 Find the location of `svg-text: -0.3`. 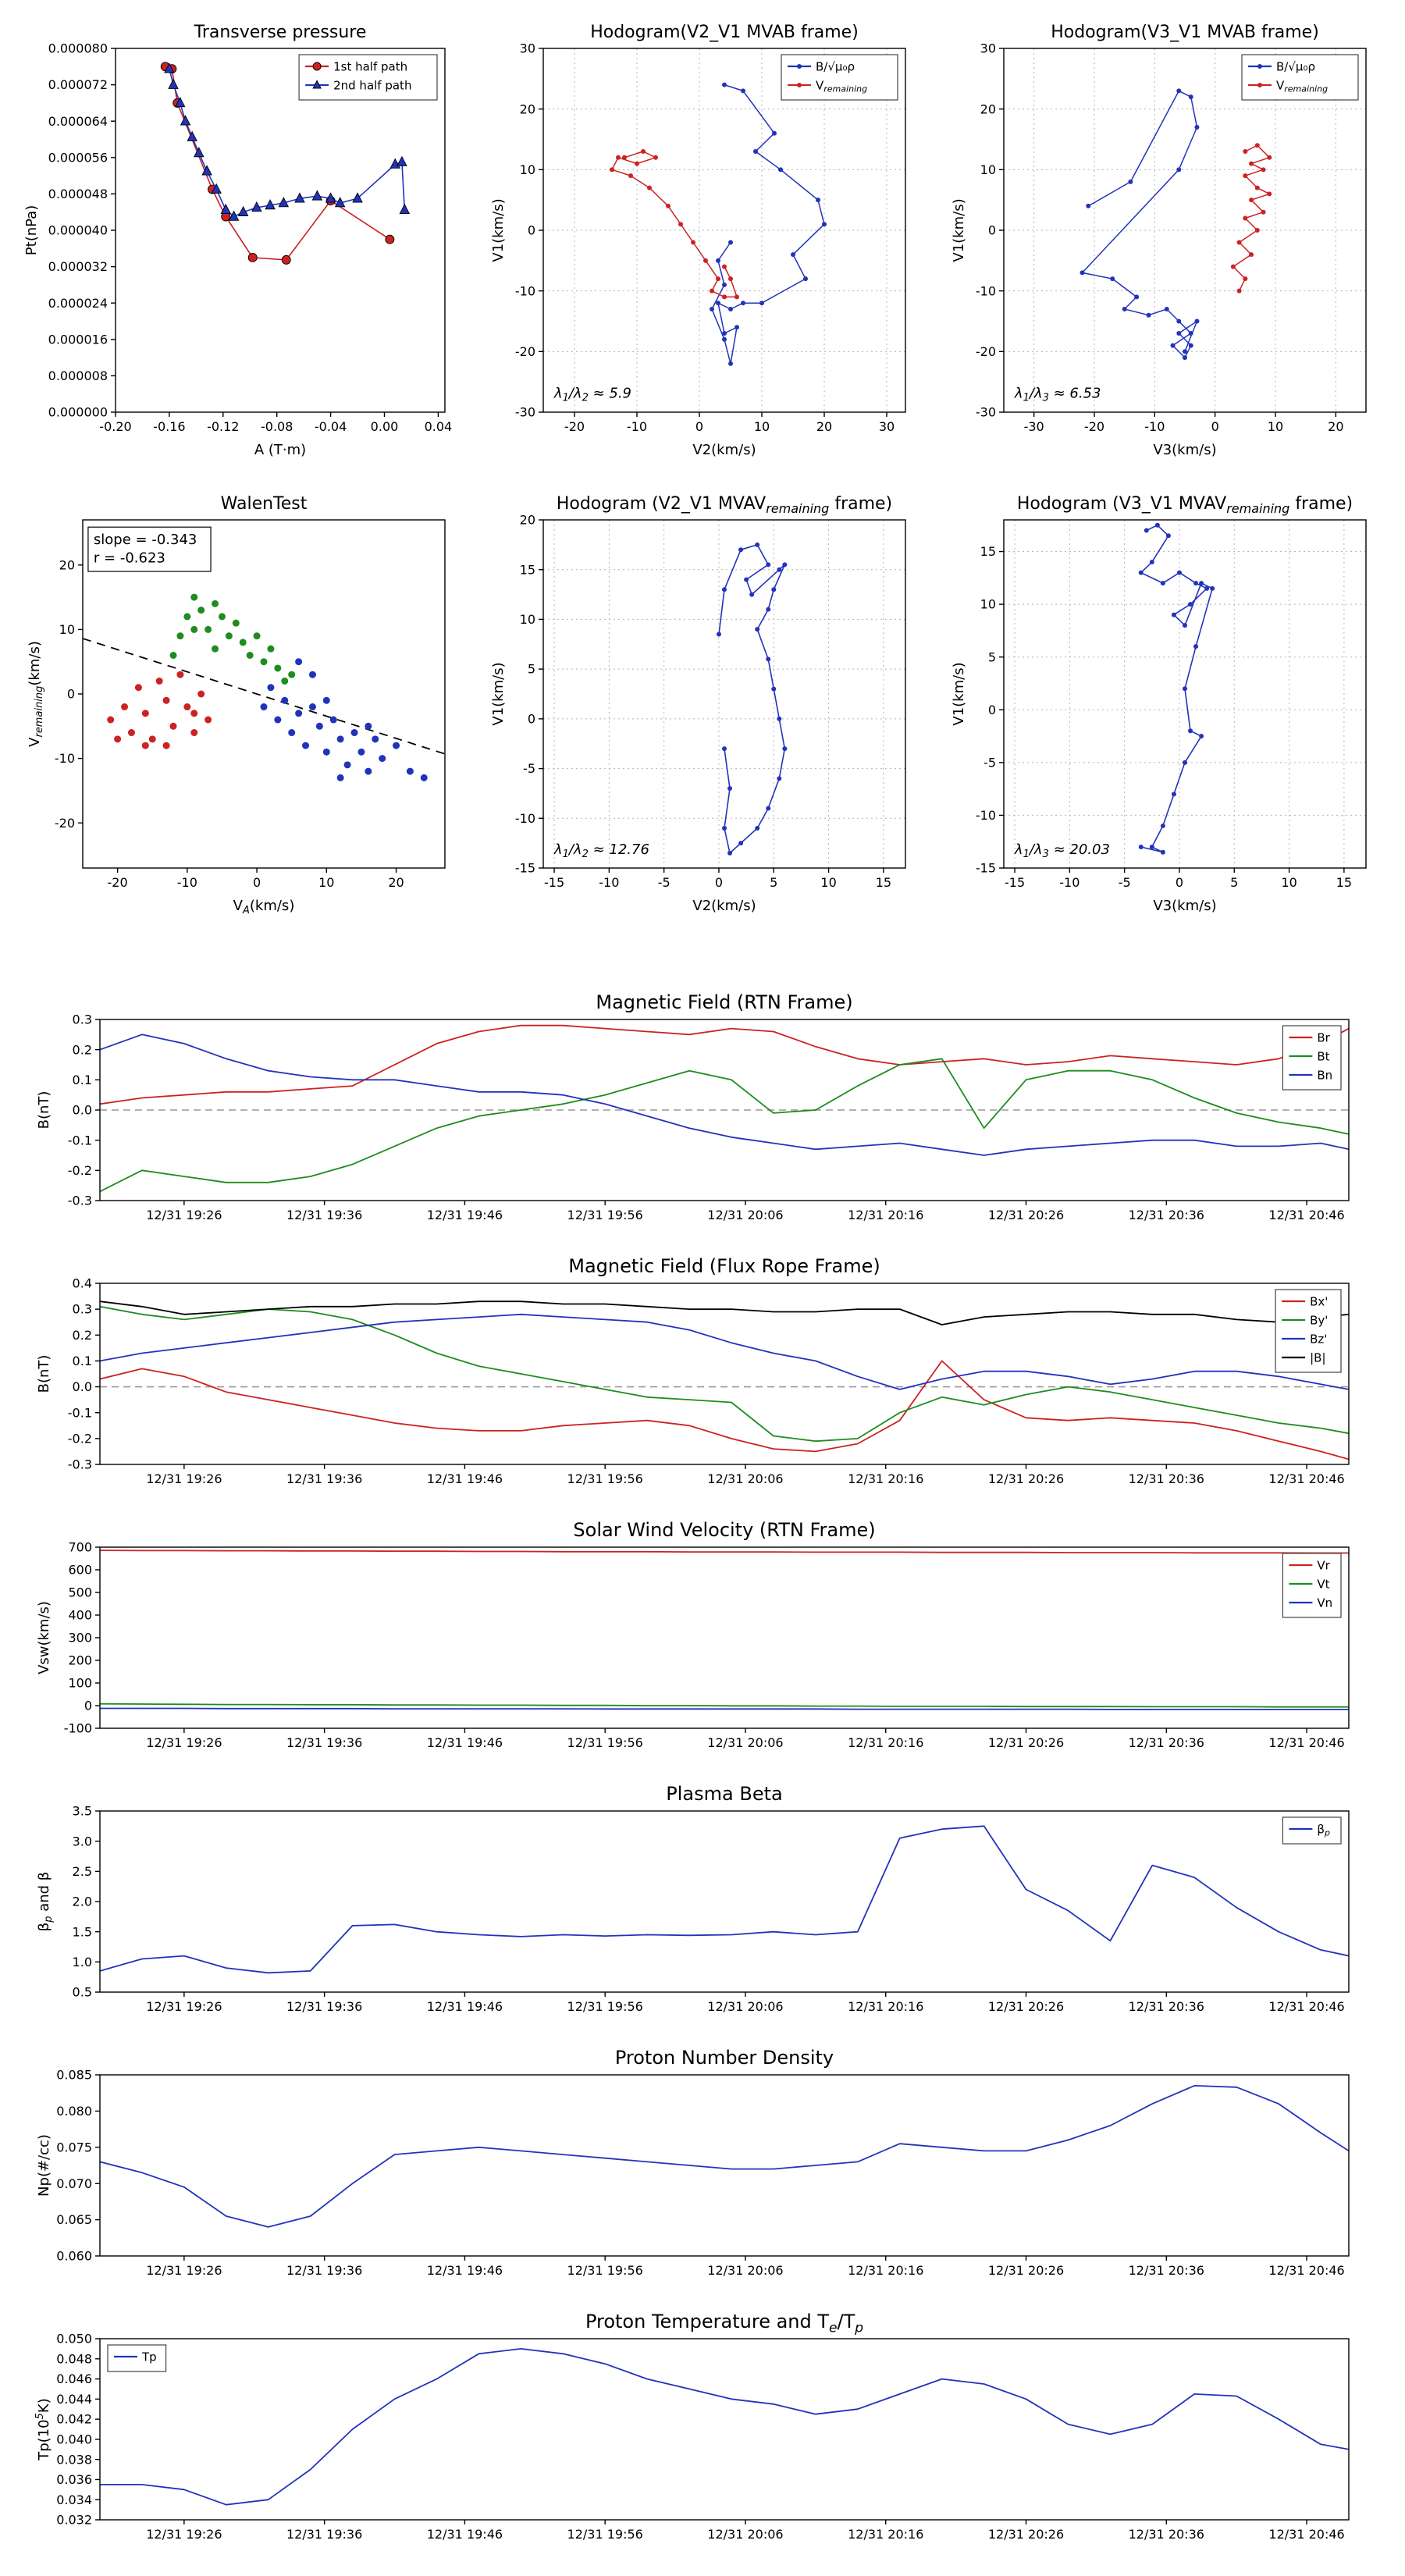

svg-text: -0.3 is located at coordinates (80, 1201).